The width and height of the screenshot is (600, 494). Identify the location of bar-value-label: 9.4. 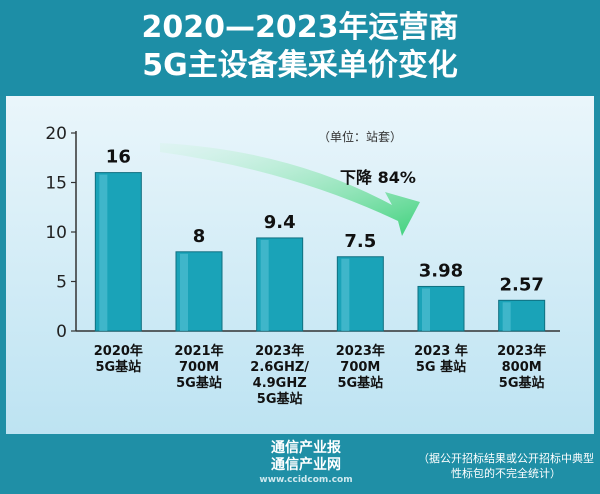
(280, 222).